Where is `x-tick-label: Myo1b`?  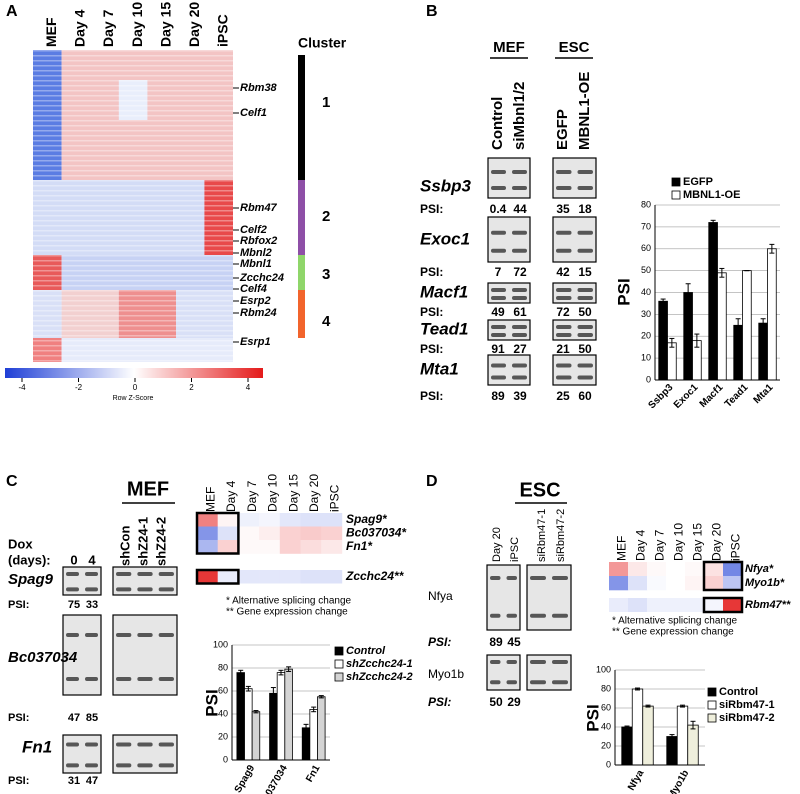 x-tick-label: Myo1b is located at coordinates (678, 781).